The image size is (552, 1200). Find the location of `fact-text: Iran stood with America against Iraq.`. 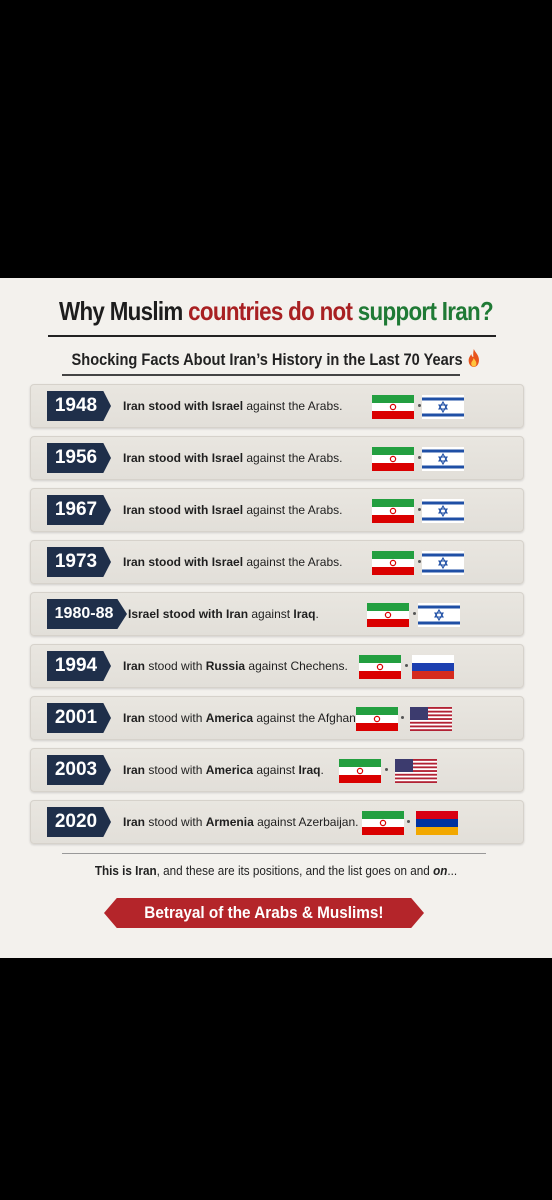

fact-text: Iran stood with America against Iraq. is located at coordinates (223, 770).